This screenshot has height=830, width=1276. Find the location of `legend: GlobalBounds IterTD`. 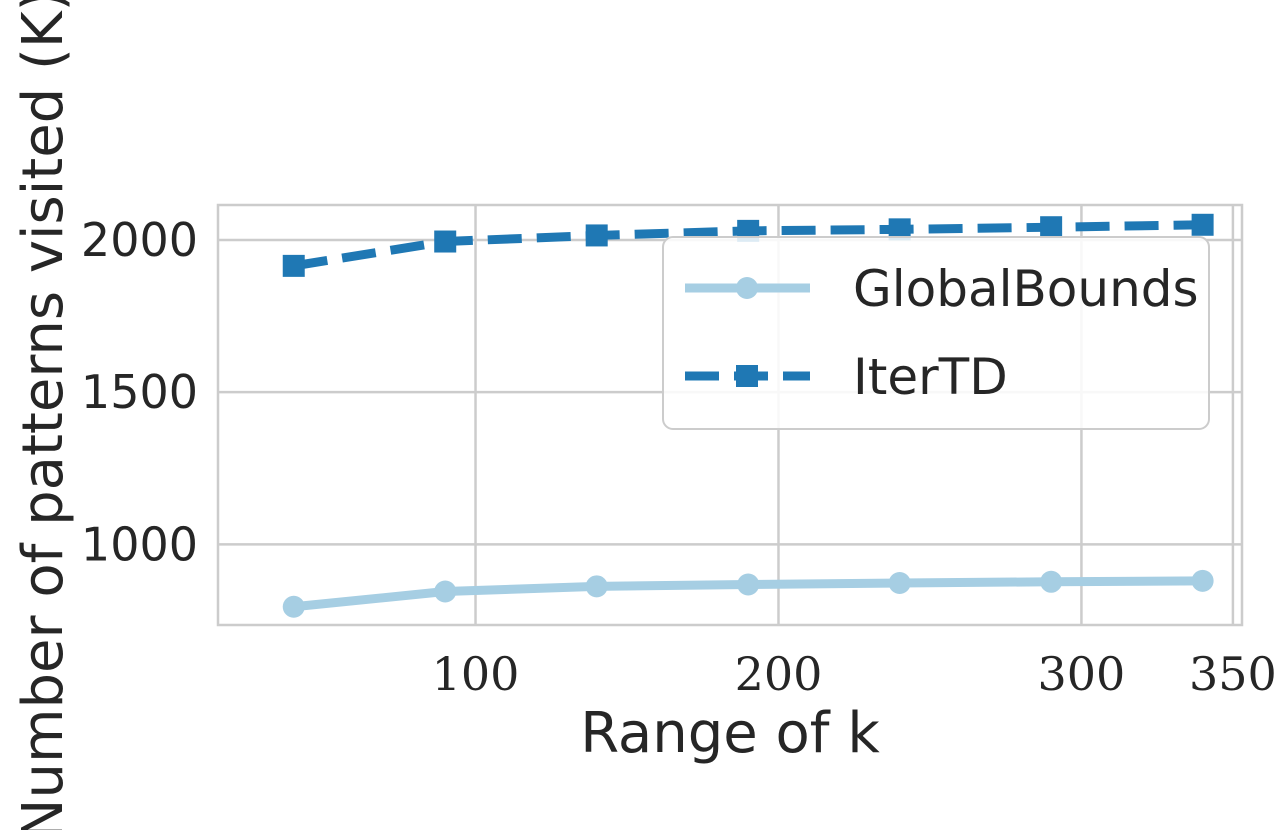

legend: GlobalBounds IterTD is located at coordinates (936, 333).